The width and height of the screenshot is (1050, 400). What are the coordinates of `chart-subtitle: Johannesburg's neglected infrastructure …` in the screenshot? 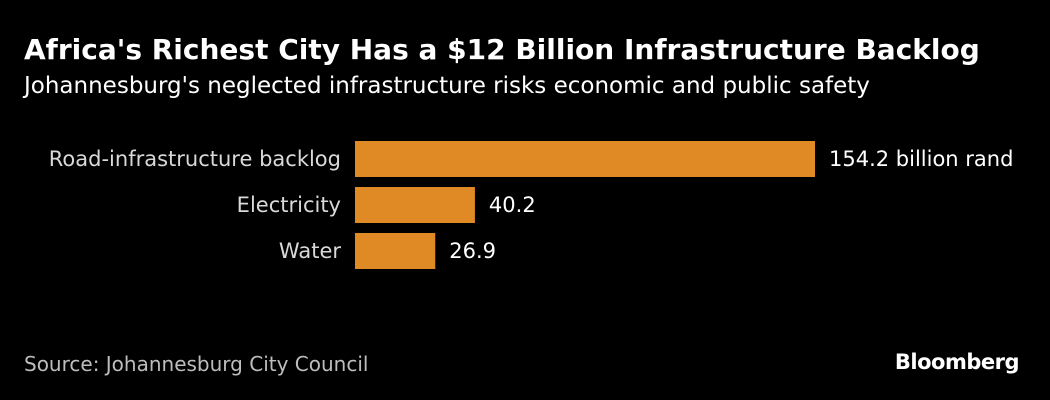 It's located at (447, 86).